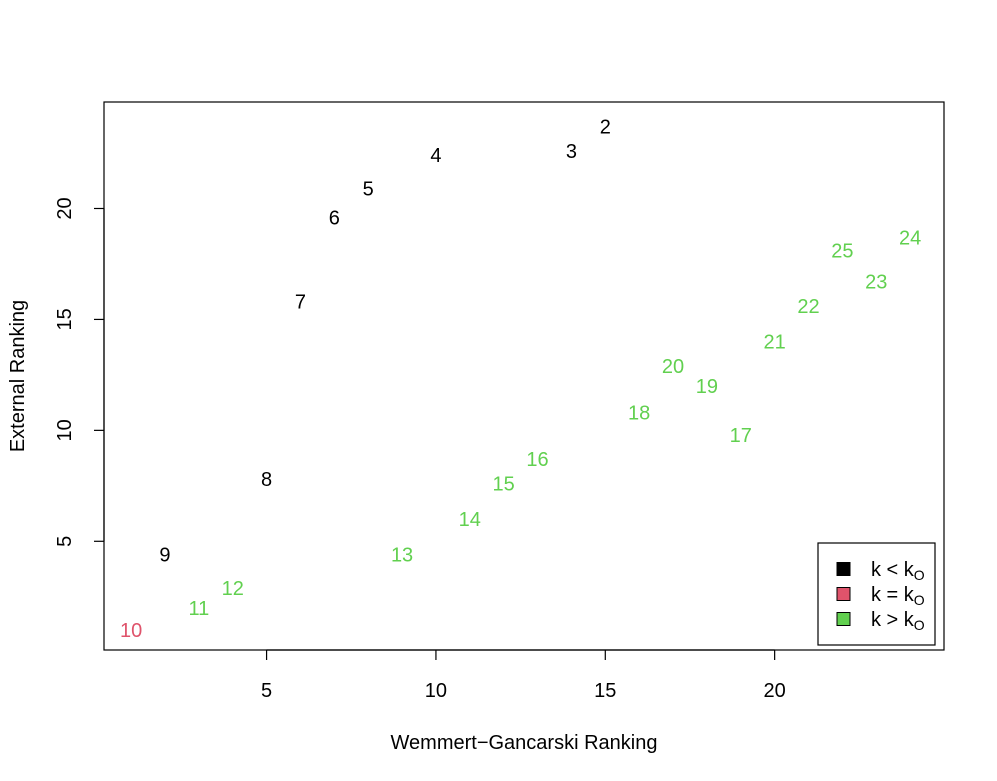  What do you see at coordinates (741, 436) in the screenshot?
I see `data-point-17: 17` at bounding box center [741, 436].